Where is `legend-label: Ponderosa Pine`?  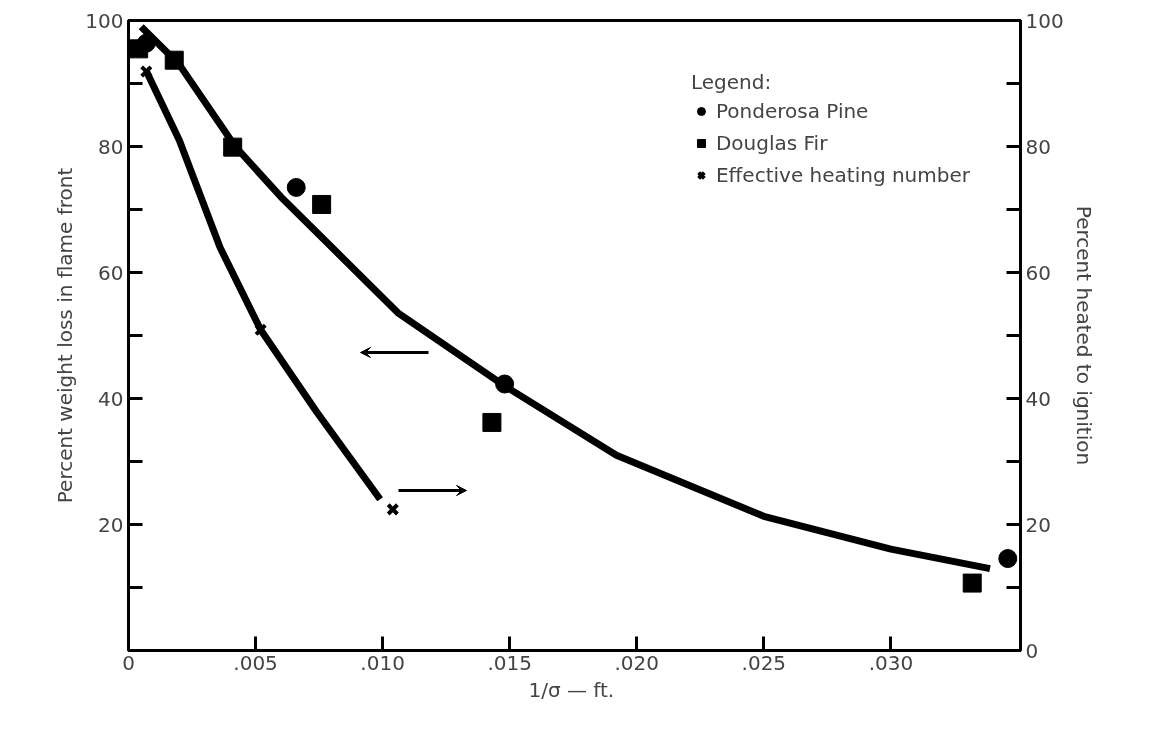 legend-label: Ponderosa Pine is located at coordinates (792, 111).